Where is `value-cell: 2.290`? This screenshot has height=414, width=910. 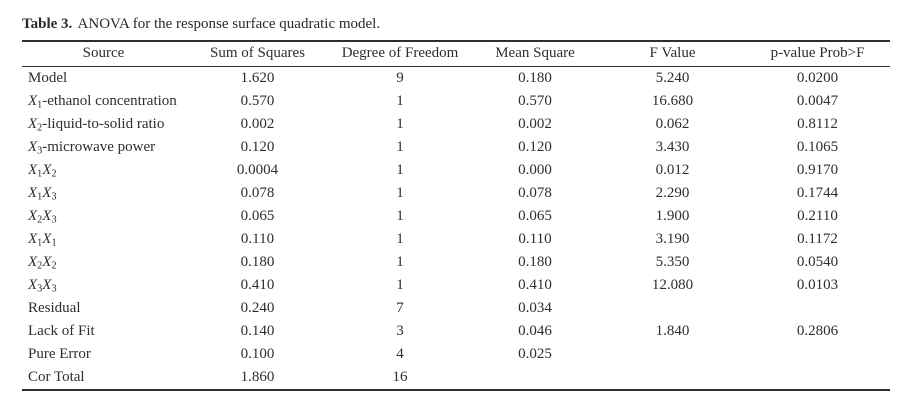 value-cell: 2.290 is located at coordinates (672, 193).